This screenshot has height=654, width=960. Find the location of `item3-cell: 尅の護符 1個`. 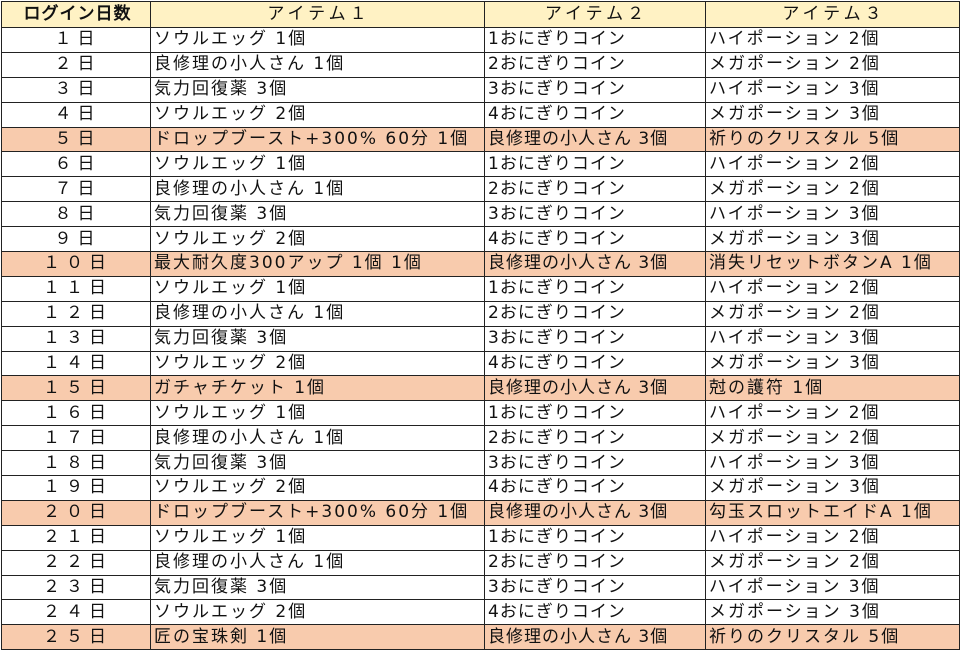

item3-cell: 尅の護符 1個 is located at coordinates (832, 388).